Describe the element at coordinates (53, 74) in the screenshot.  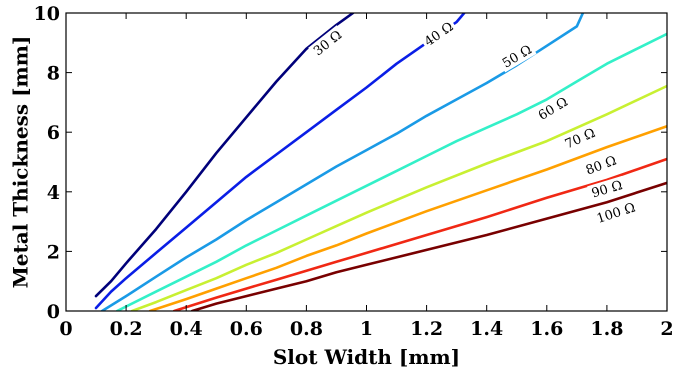
I see `y-tick-label: 8` at that location.